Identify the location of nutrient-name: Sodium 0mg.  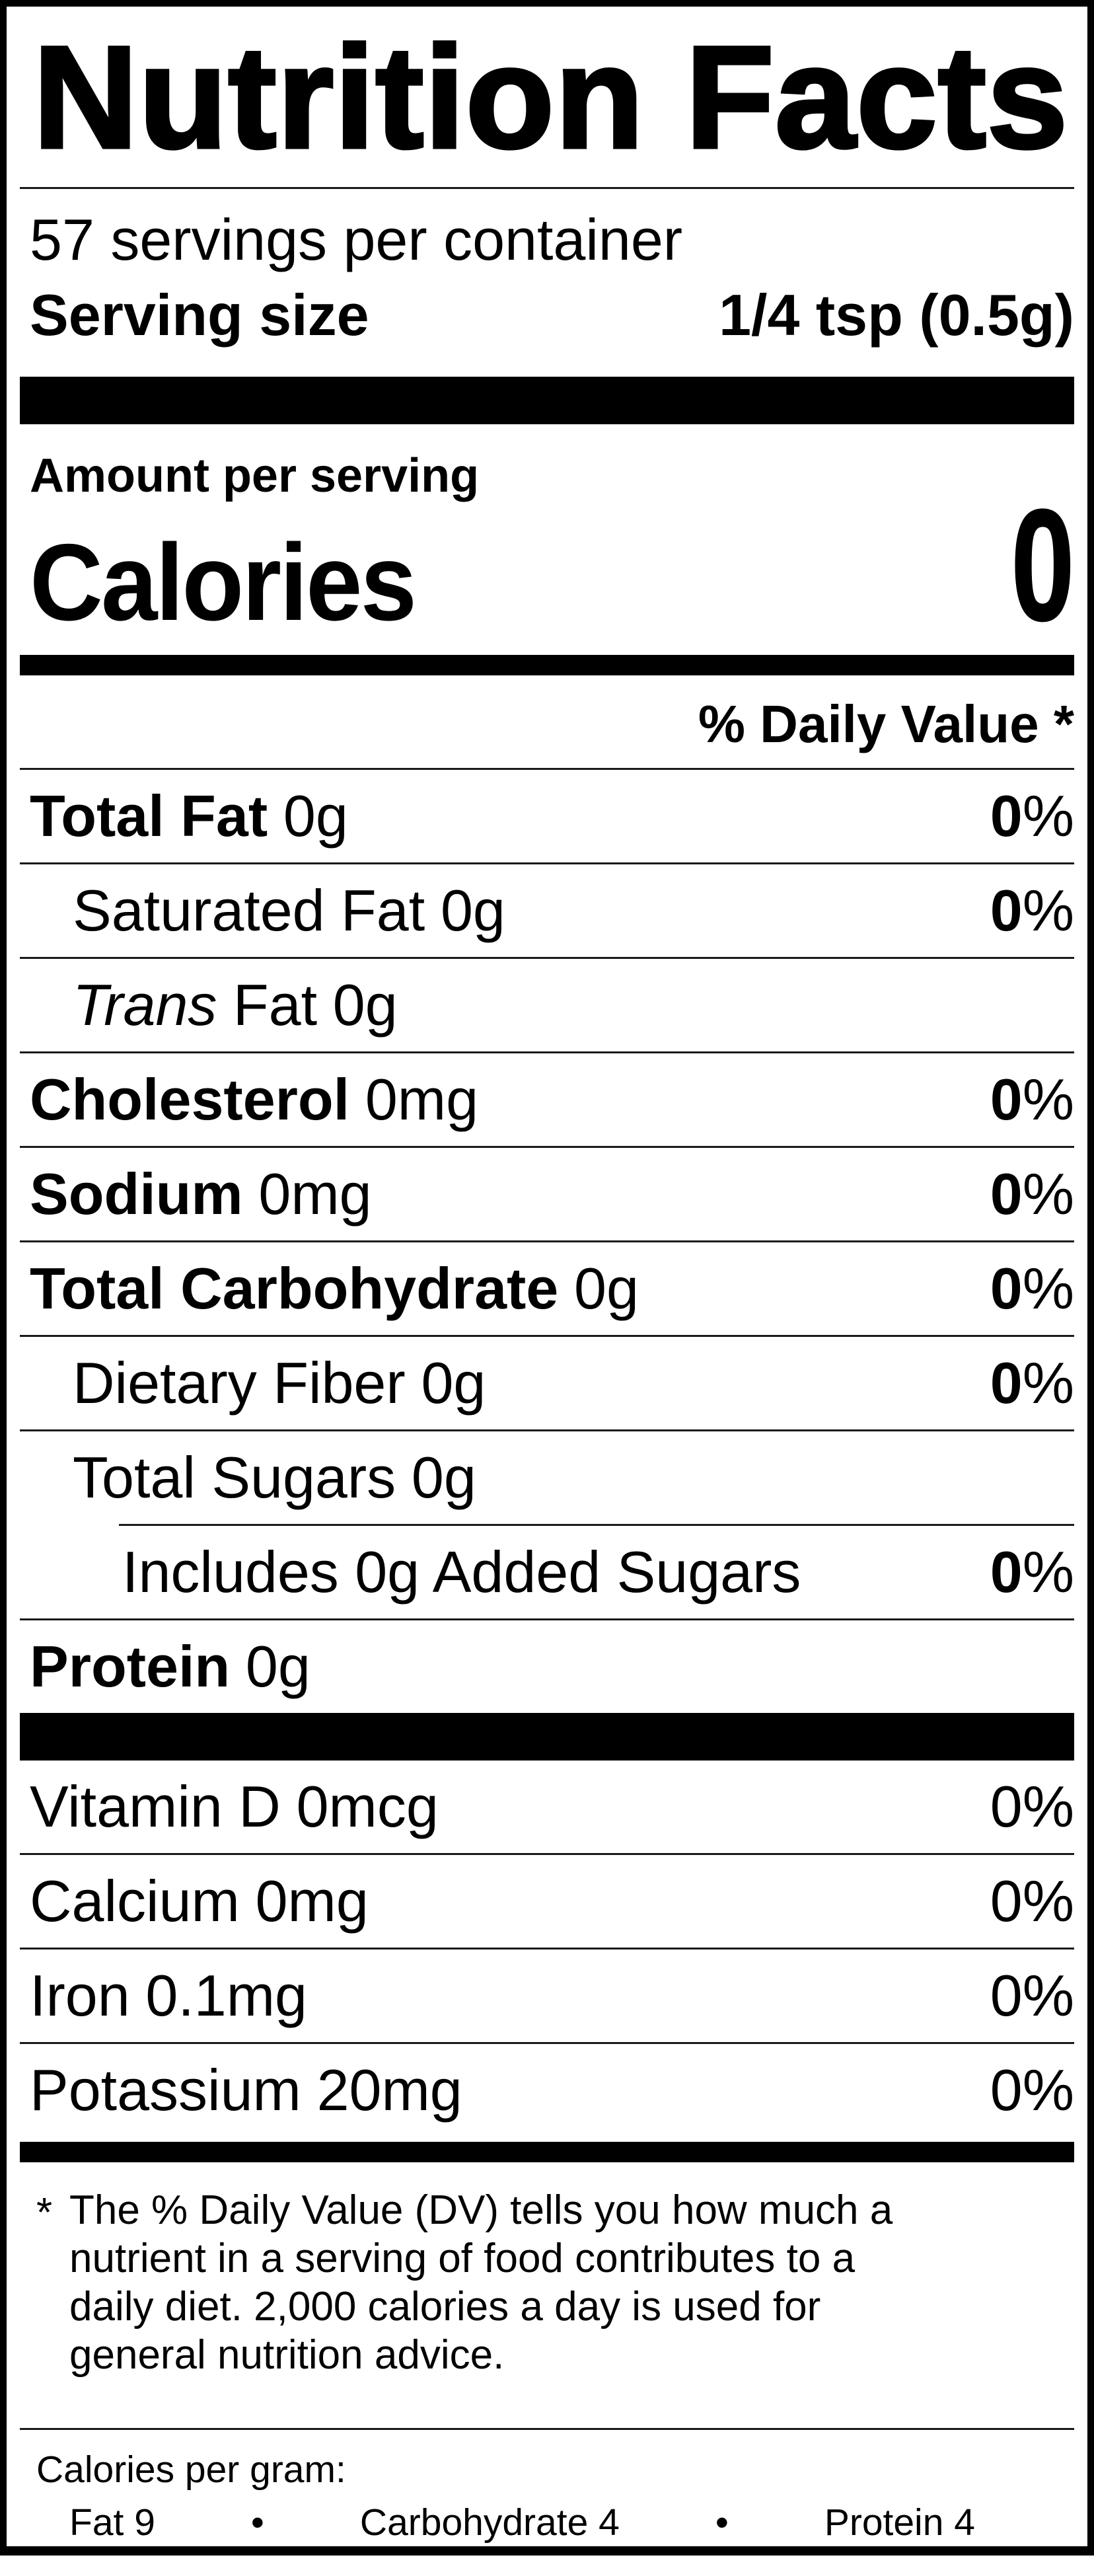
(196, 1194).